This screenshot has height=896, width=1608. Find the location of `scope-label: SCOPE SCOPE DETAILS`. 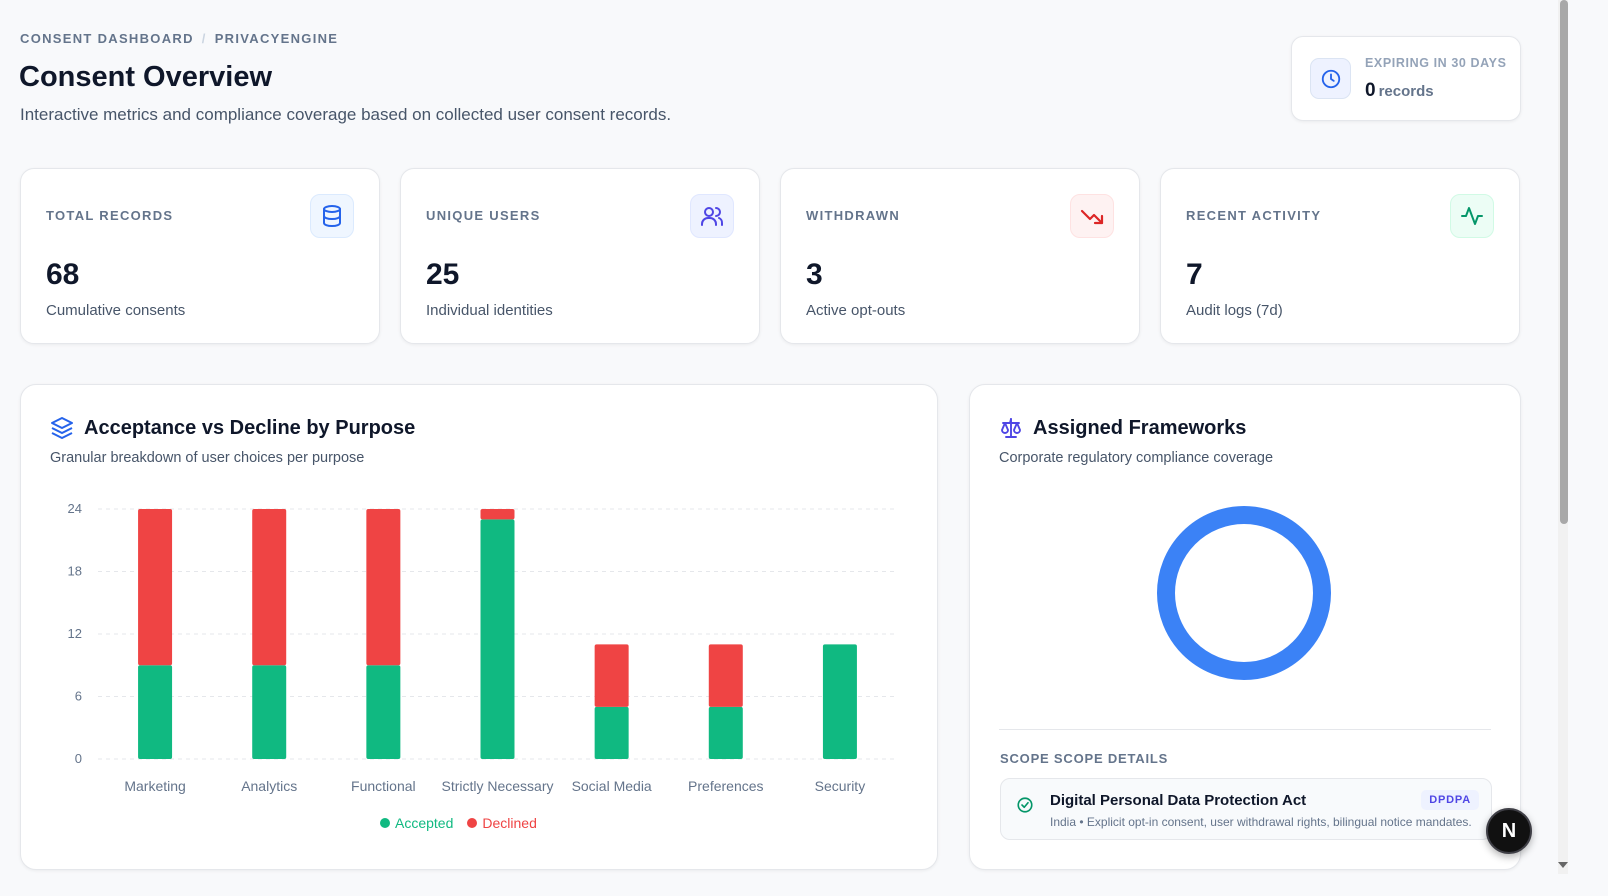

scope-label: SCOPE SCOPE DETAILS is located at coordinates (1084, 758).